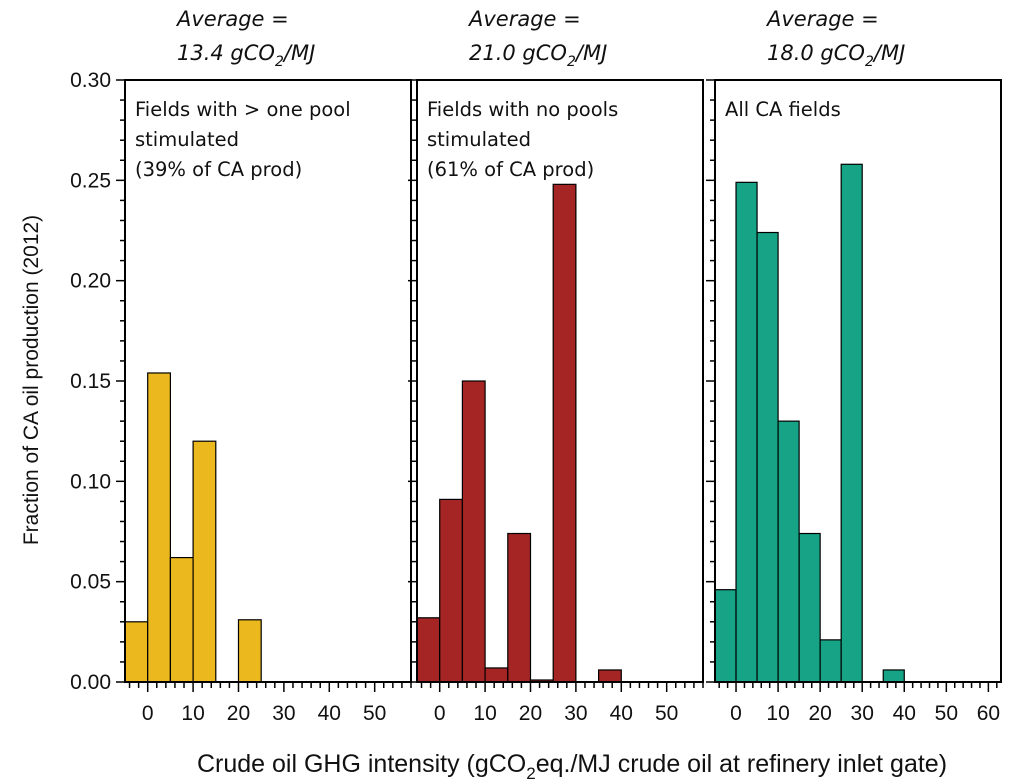 The image size is (1028, 783). Describe the element at coordinates (90, 180) in the screenshot. I see `y-tick-label: 0.25` at that location.